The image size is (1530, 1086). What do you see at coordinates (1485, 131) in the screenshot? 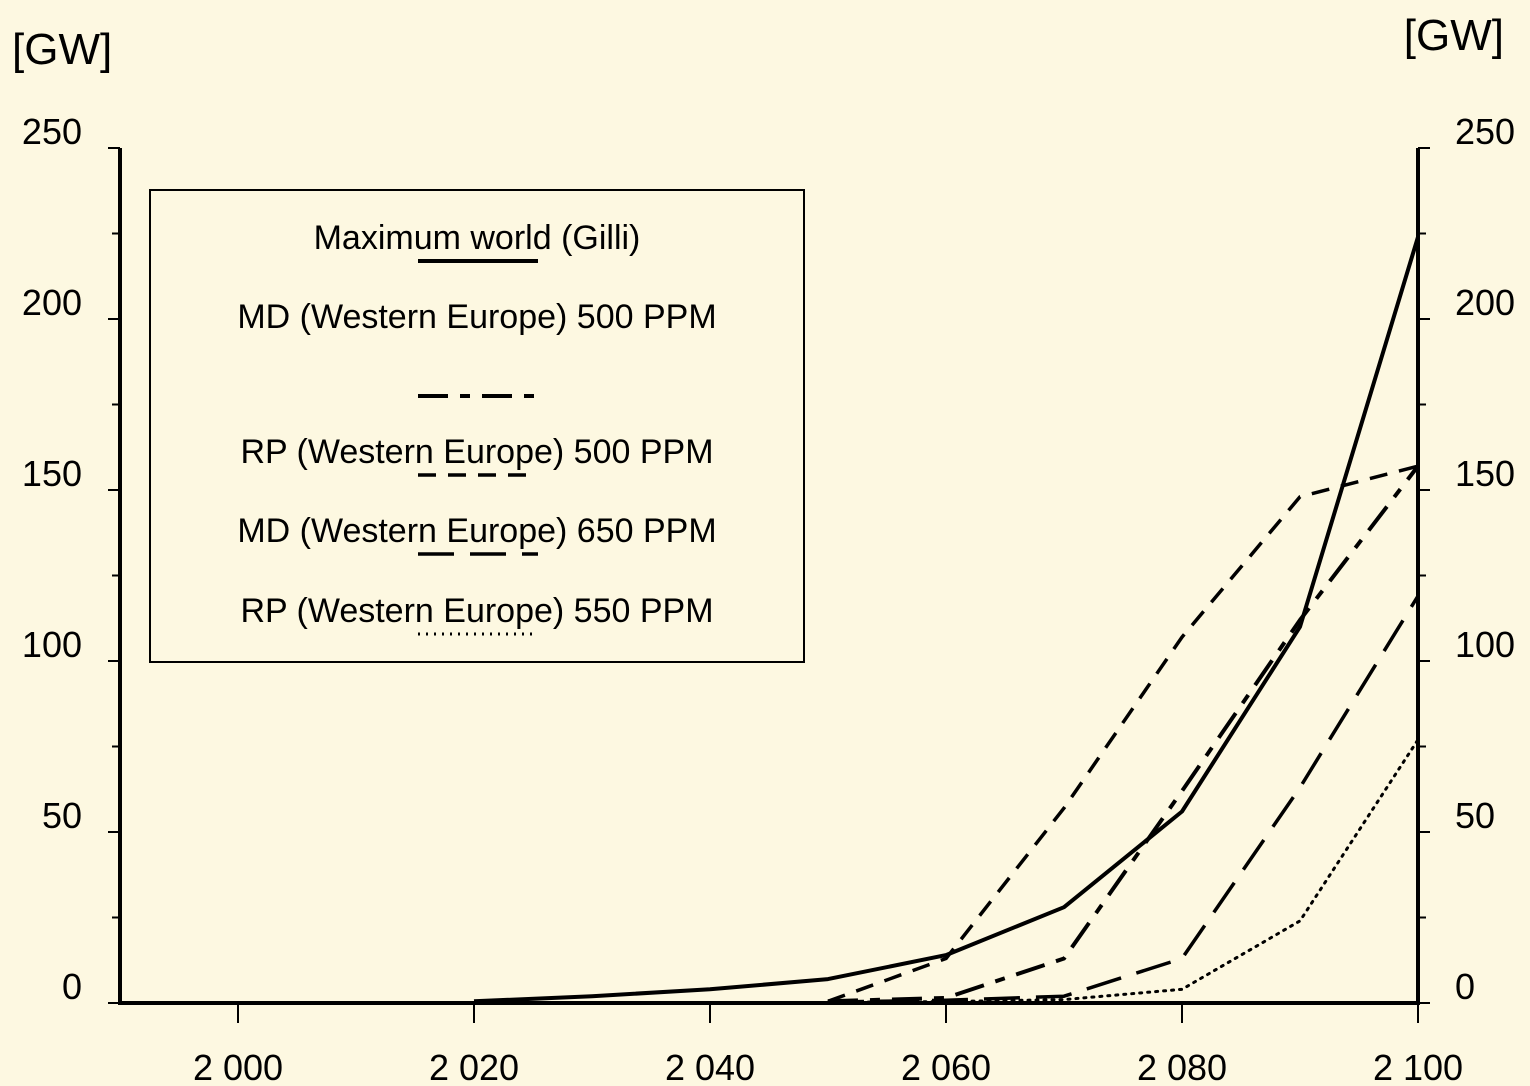
I see `y-tick-label-right: 250` at bounding box center [1485, 131].